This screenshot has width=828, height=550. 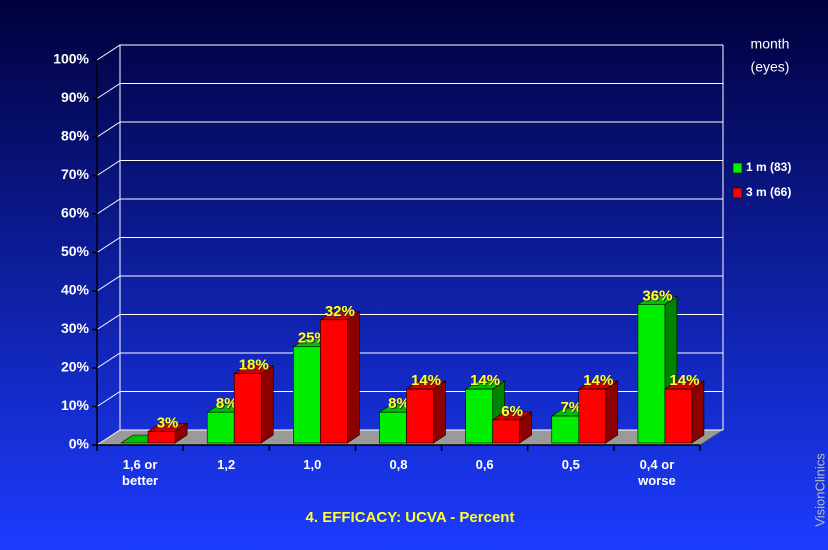 What do you see at coordinates (398, 464) in the screenshot?
I see `x-tick-label: 0,8` at bounding box center [398, 464].